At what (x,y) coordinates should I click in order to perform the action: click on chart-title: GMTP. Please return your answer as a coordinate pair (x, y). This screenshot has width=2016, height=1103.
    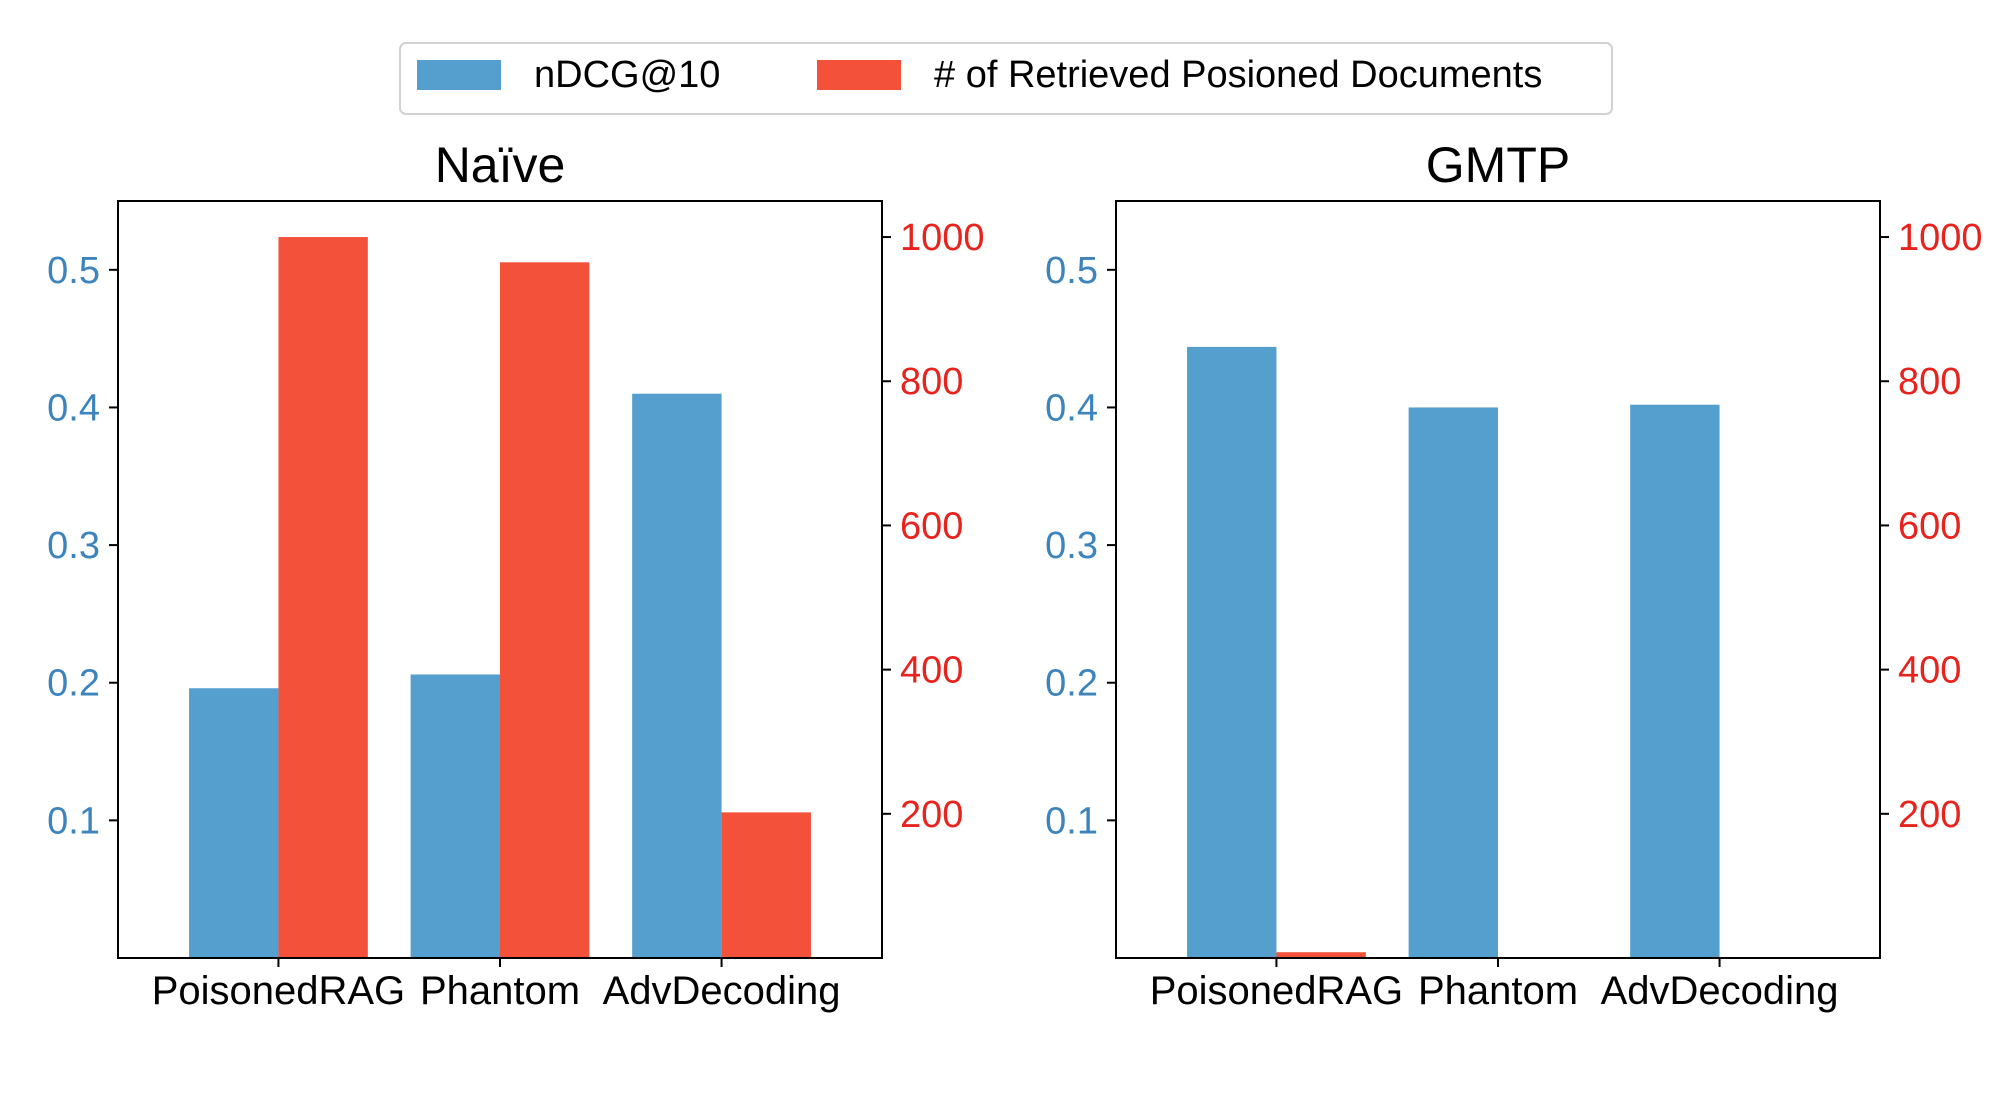
    Looking at the image, I should click on (1498, 165).